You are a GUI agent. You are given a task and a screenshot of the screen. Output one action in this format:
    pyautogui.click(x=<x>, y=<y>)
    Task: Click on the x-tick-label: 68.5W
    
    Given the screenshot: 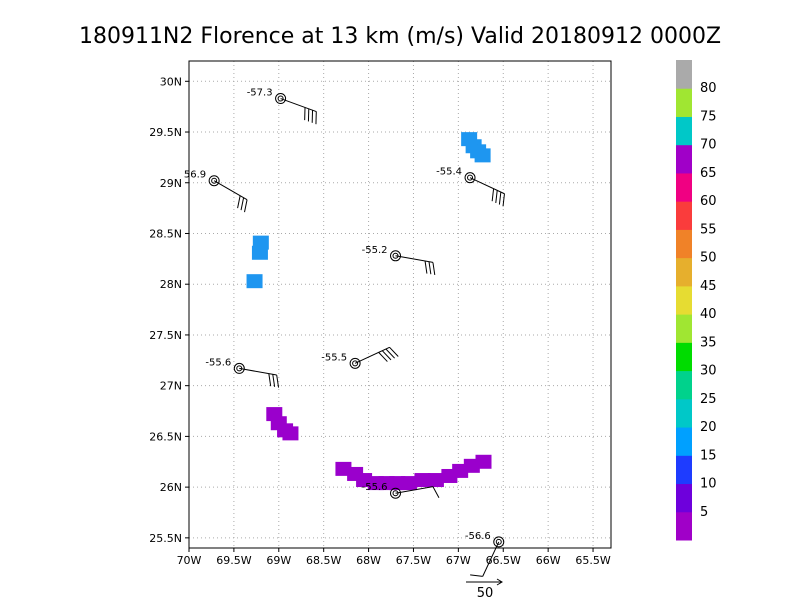 What is the action you would take?
    pyautogui.click(x=323, y=560)
    